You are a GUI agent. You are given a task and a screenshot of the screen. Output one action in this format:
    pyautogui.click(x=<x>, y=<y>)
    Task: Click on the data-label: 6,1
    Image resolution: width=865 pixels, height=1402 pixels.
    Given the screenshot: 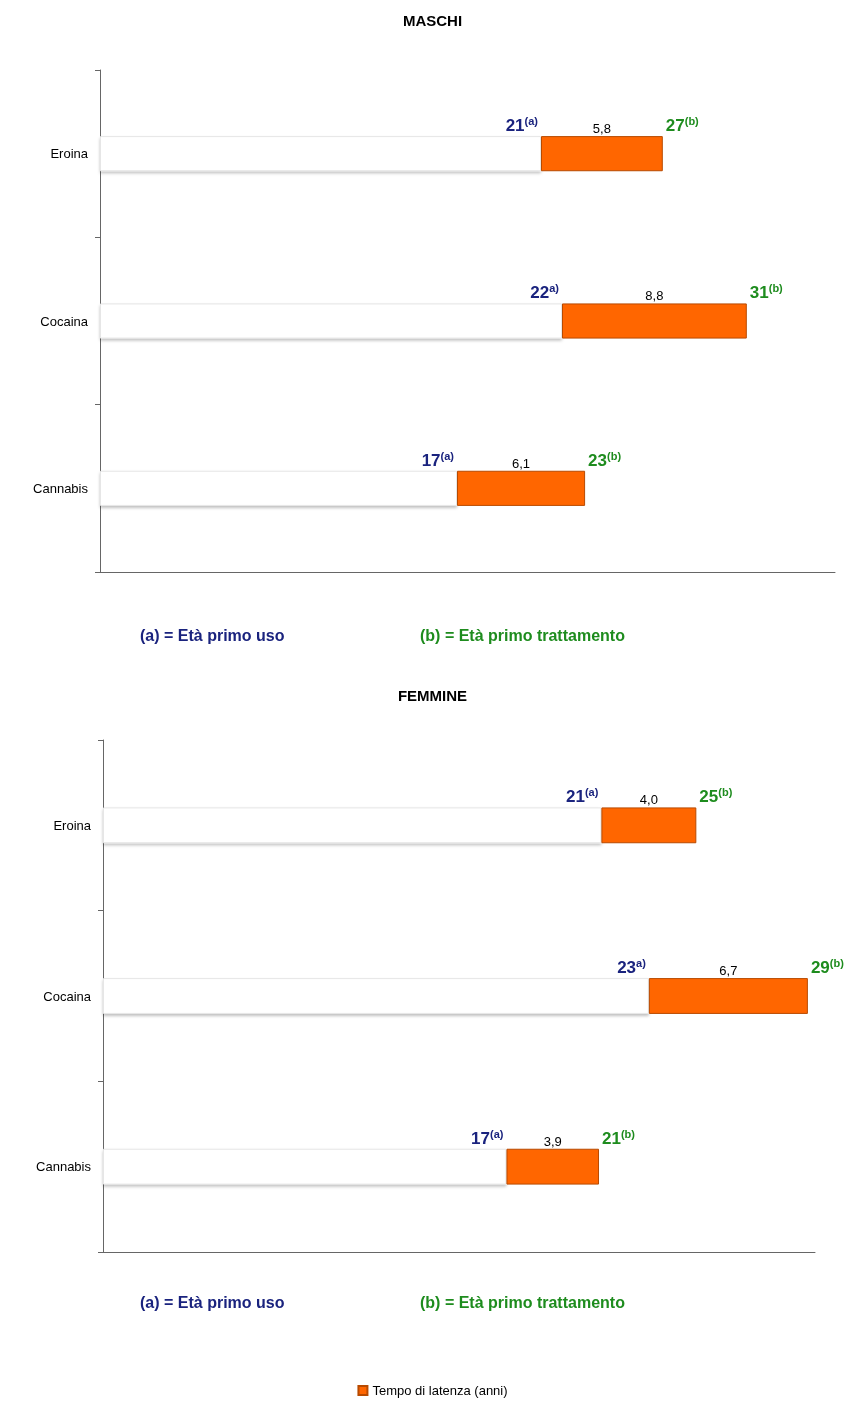 What is the action you would take?
    pyautogui.click(x=521, y=463)
    